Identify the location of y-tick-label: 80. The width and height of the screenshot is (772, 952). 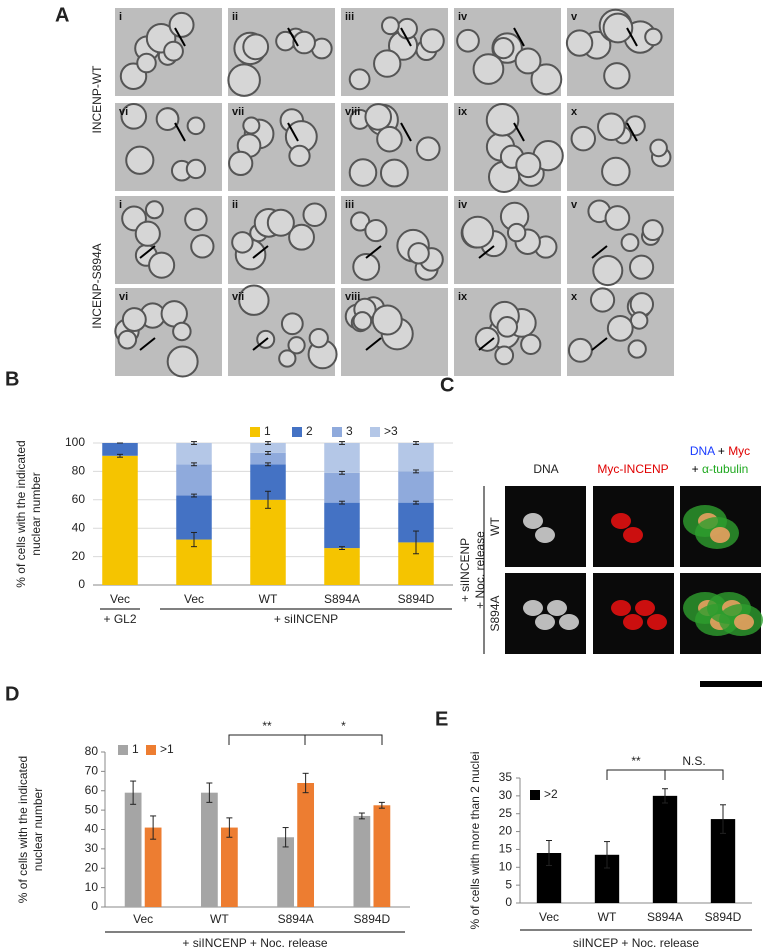
(79, 471).